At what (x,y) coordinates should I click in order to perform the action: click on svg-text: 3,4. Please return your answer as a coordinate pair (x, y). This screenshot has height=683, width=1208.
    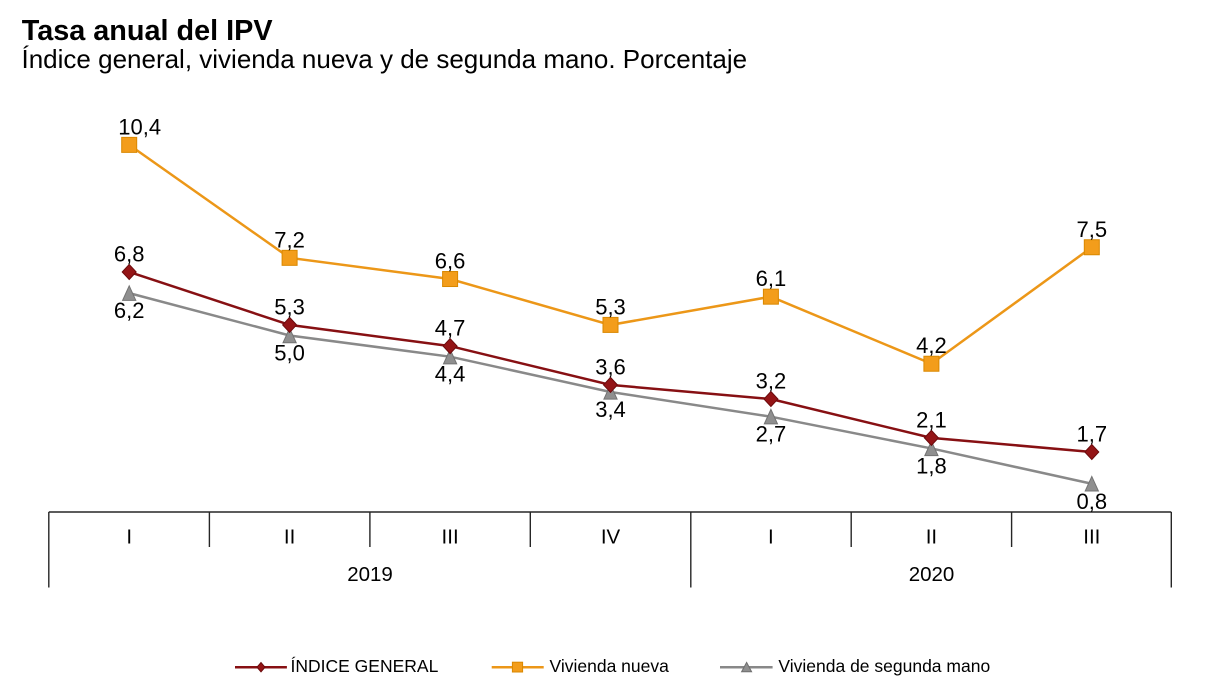
    Looking at the image, I should click on (610, 409).